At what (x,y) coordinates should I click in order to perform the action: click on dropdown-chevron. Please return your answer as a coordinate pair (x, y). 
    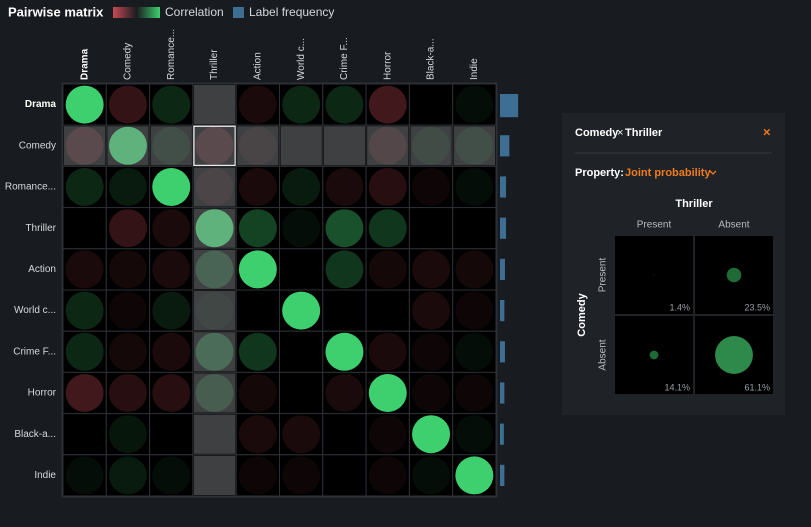
    Looking at the image, I should click on (713, 172).